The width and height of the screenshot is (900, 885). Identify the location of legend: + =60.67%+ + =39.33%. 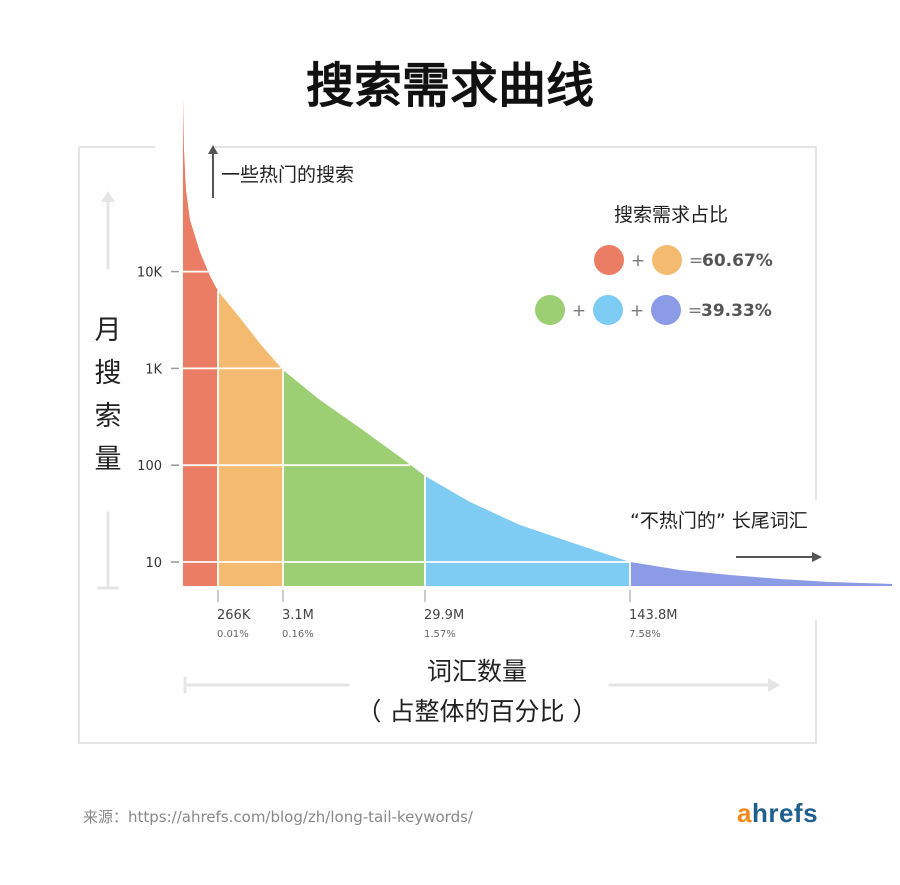
(654, 285).